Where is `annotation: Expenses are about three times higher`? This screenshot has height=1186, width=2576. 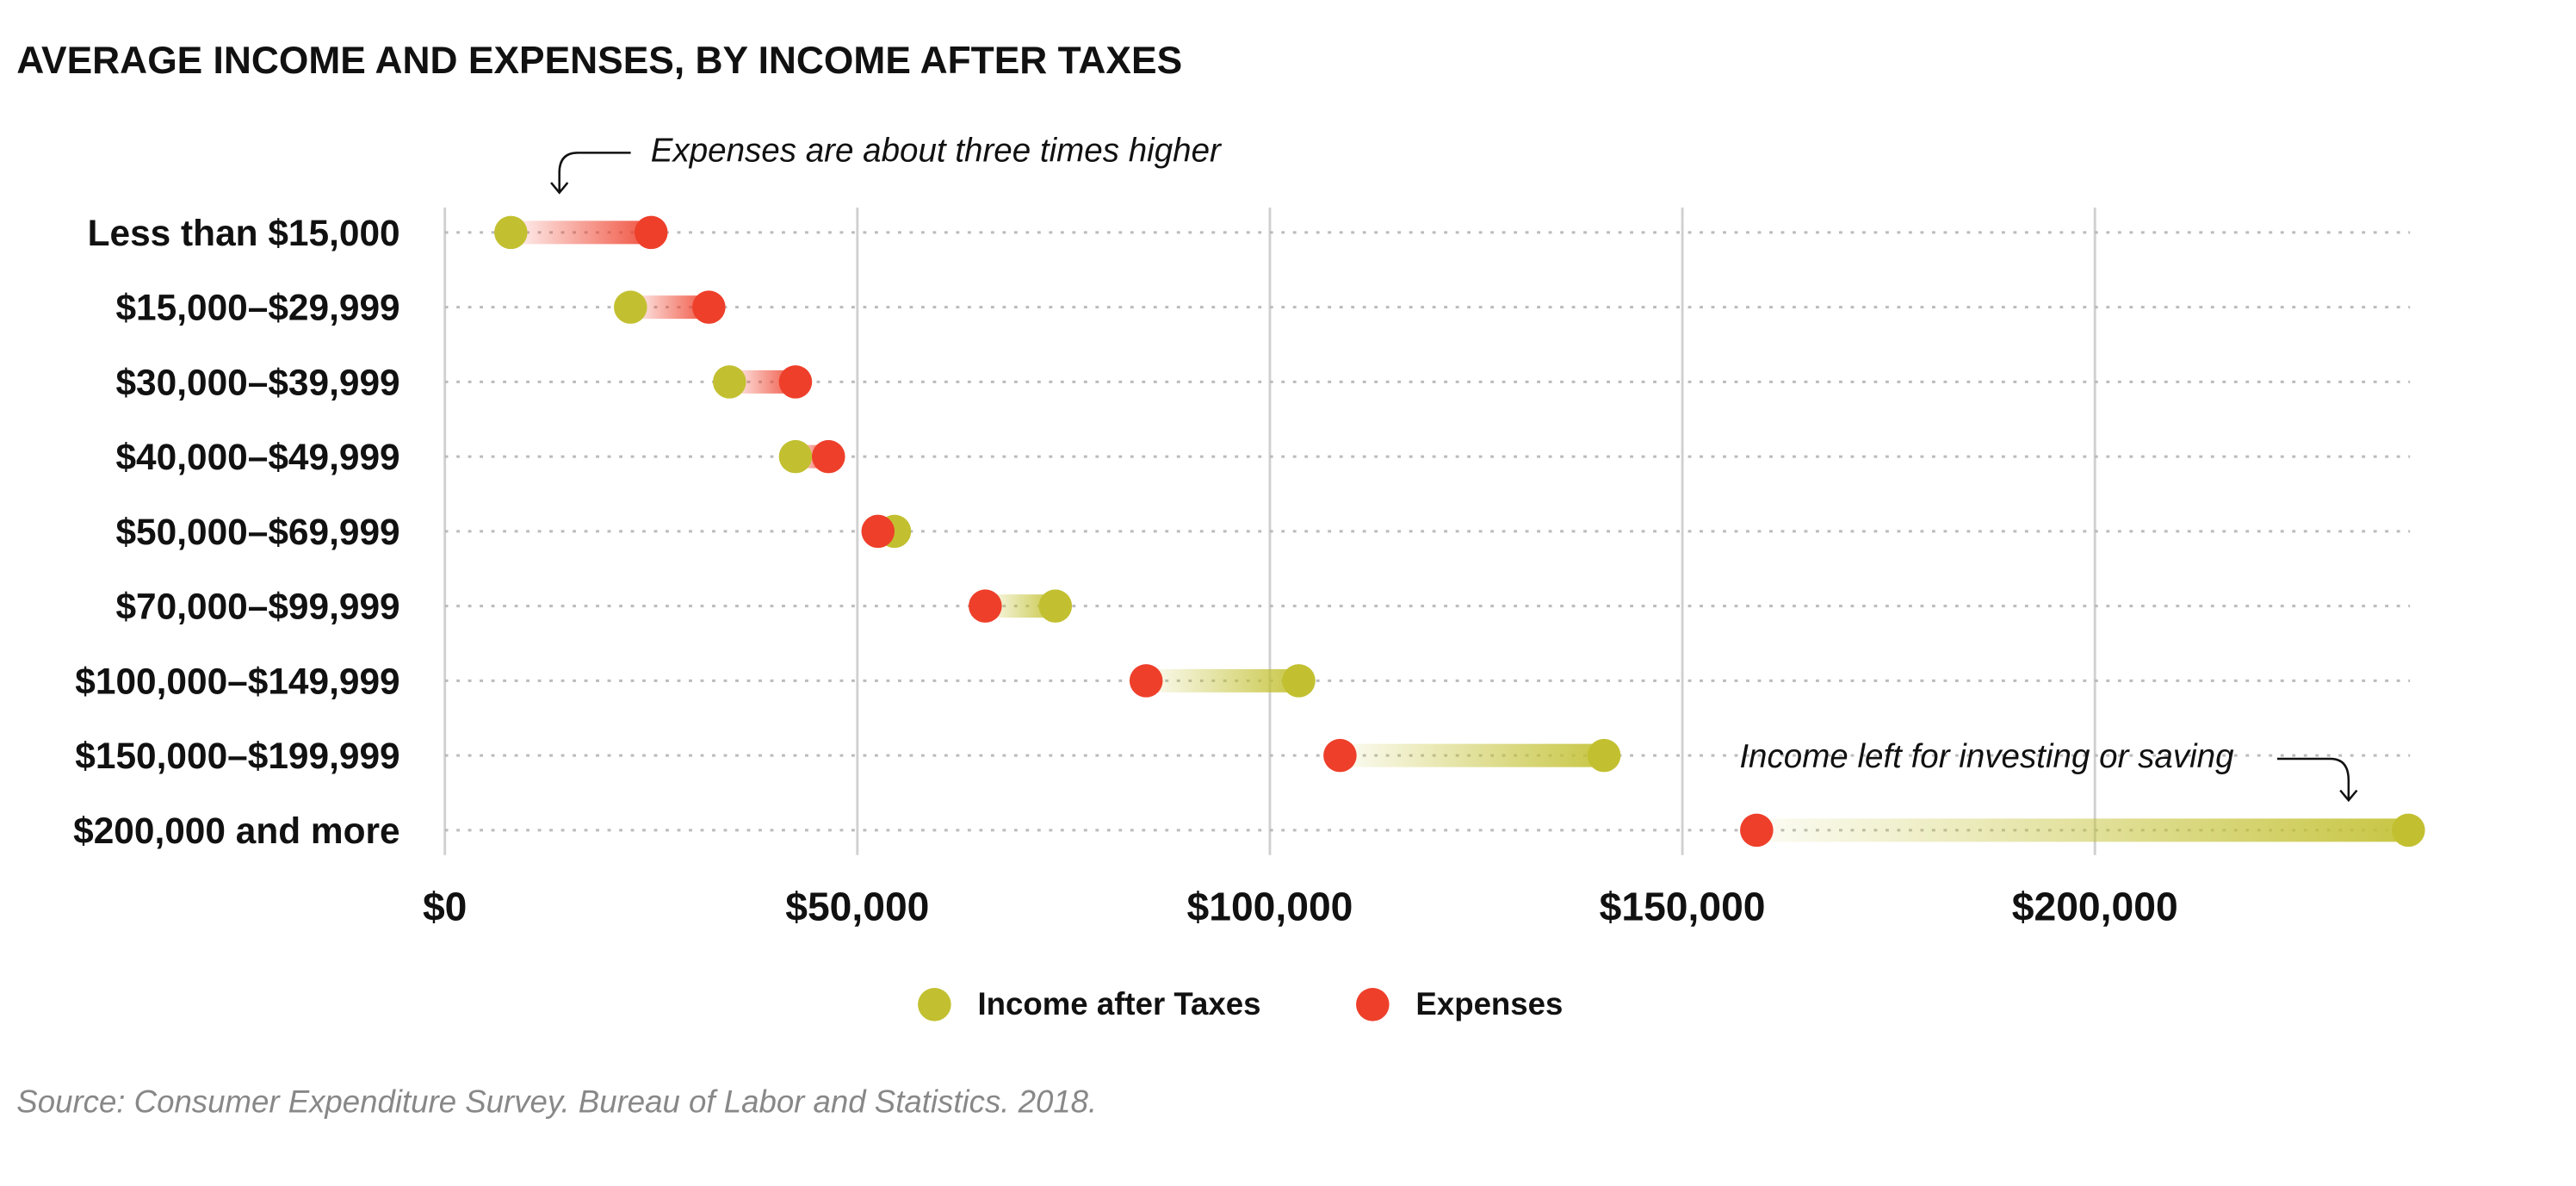 annotation: Expenses are about three times higher is located at coordinates (937, 151).